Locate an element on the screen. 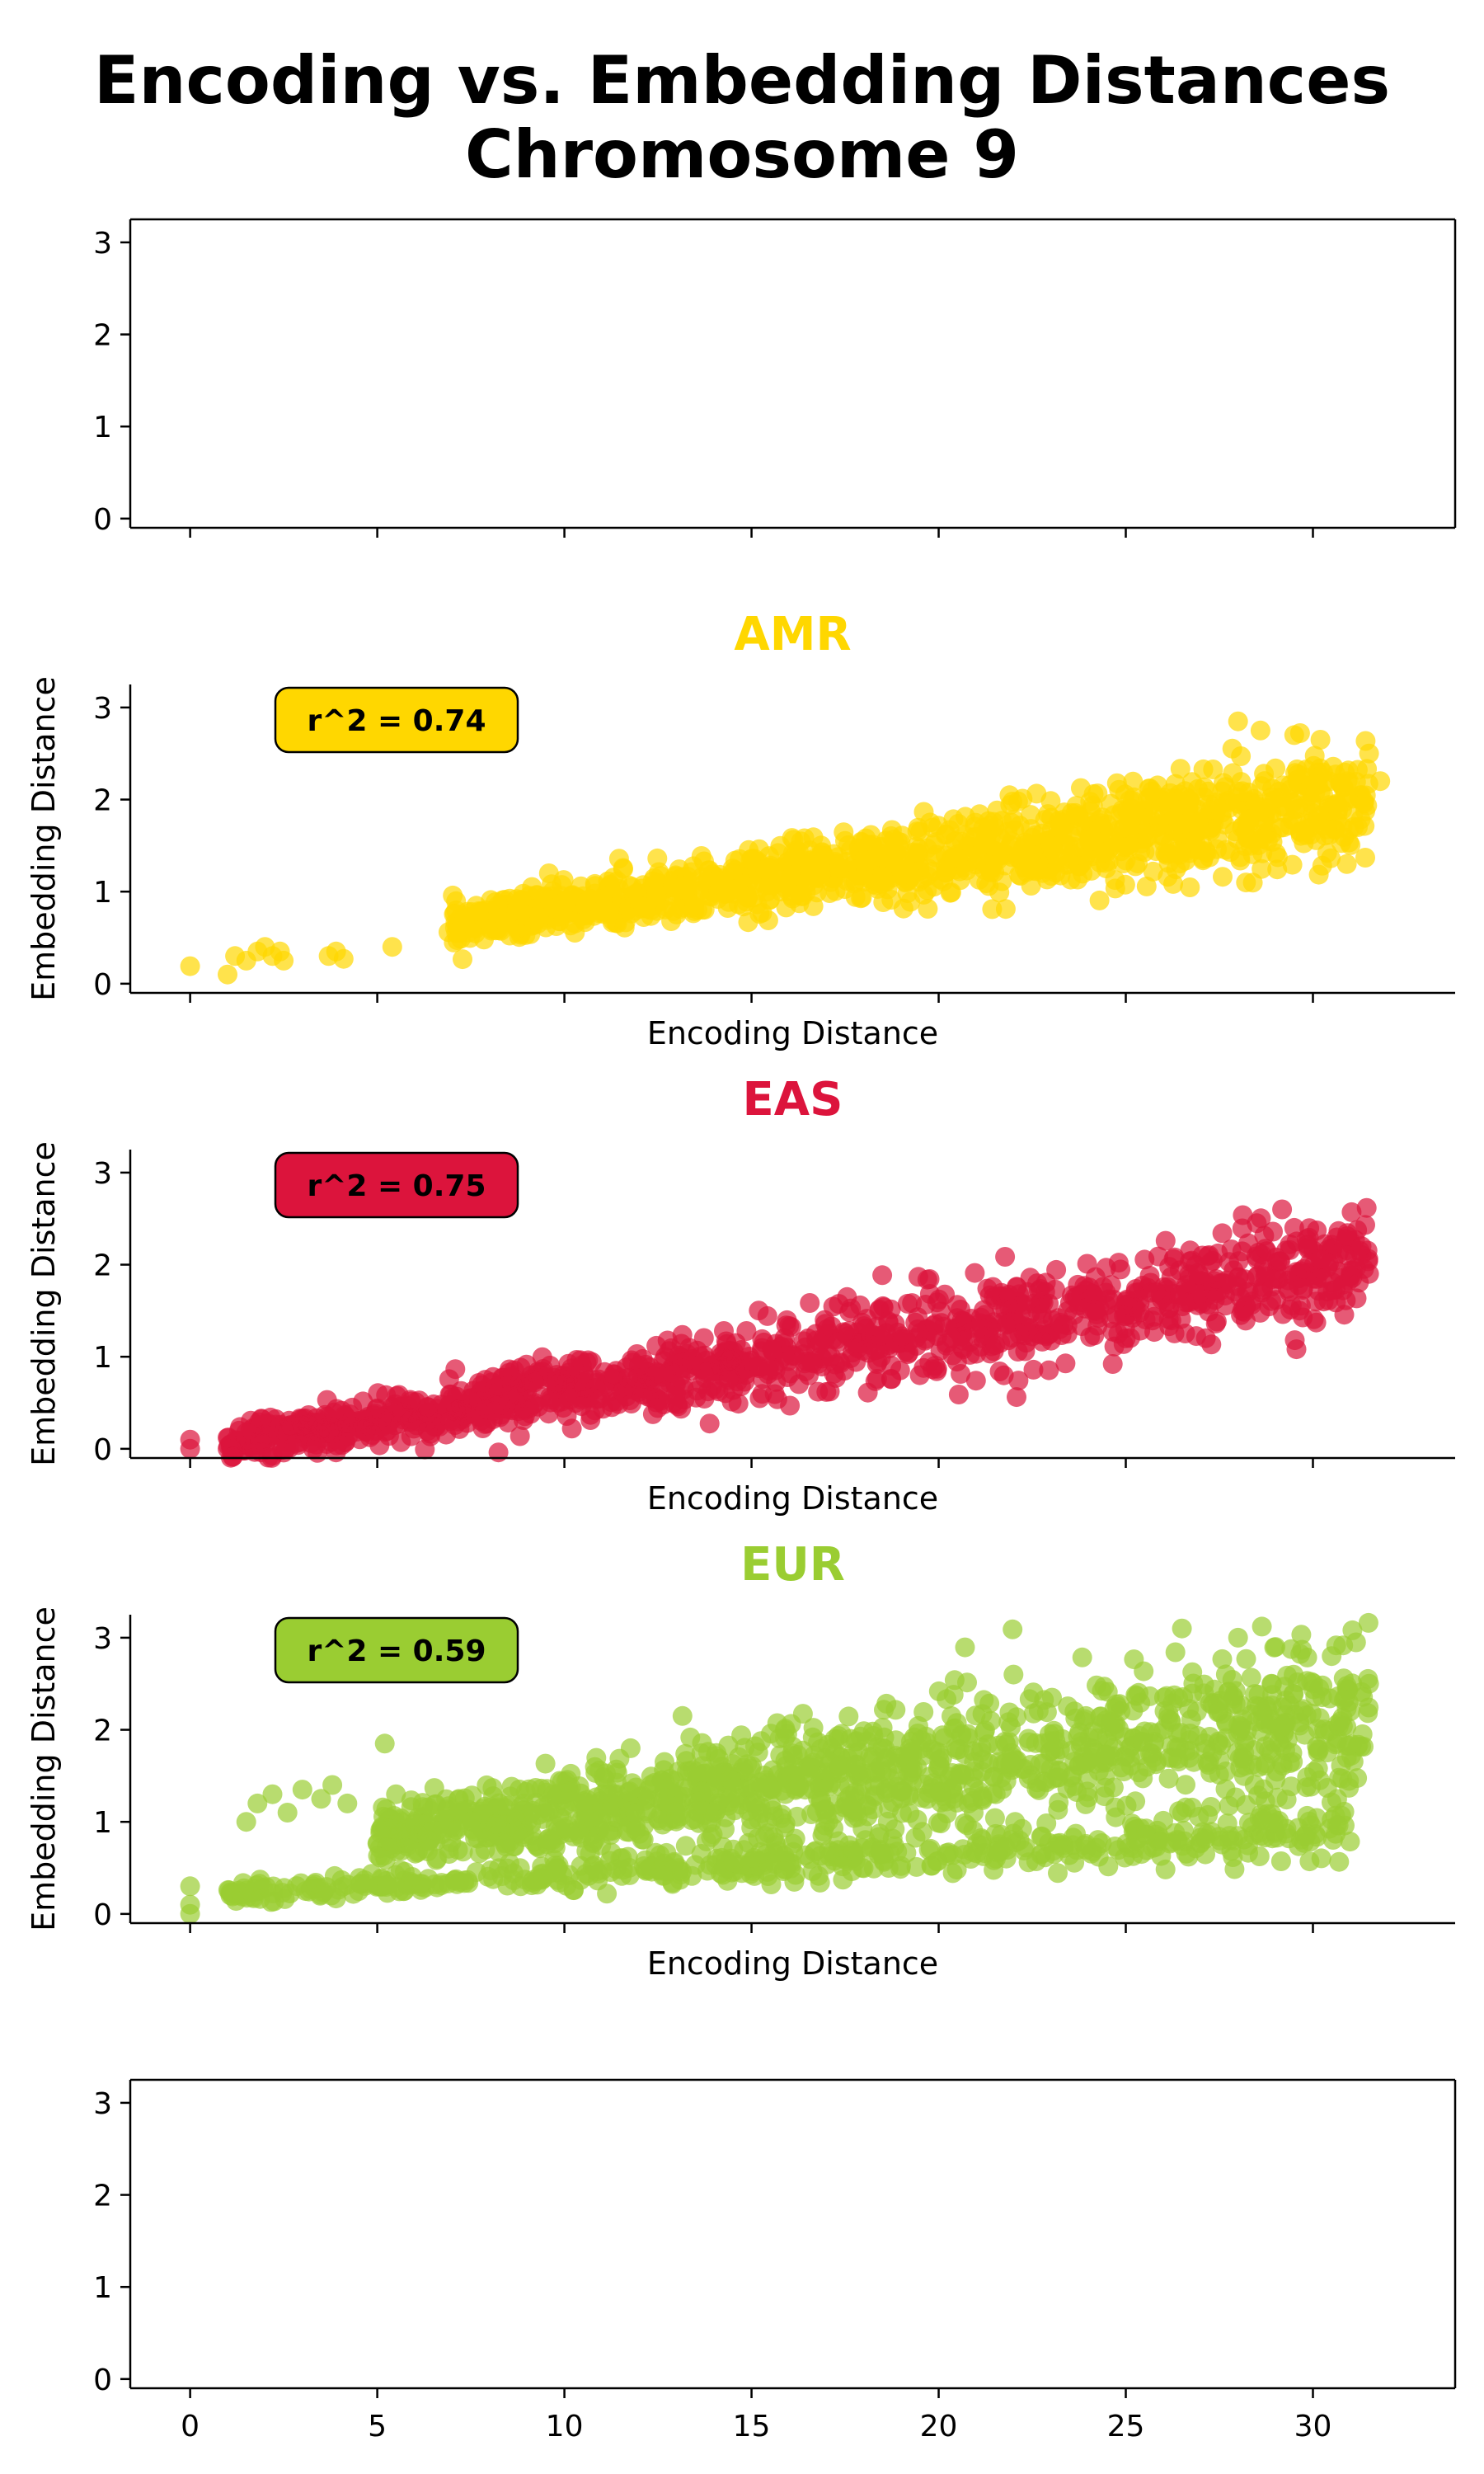 The height and width of the screenshot is (2474, 1484). x-axis-label: Encoding Distance is located at coordinates (792, 1498).